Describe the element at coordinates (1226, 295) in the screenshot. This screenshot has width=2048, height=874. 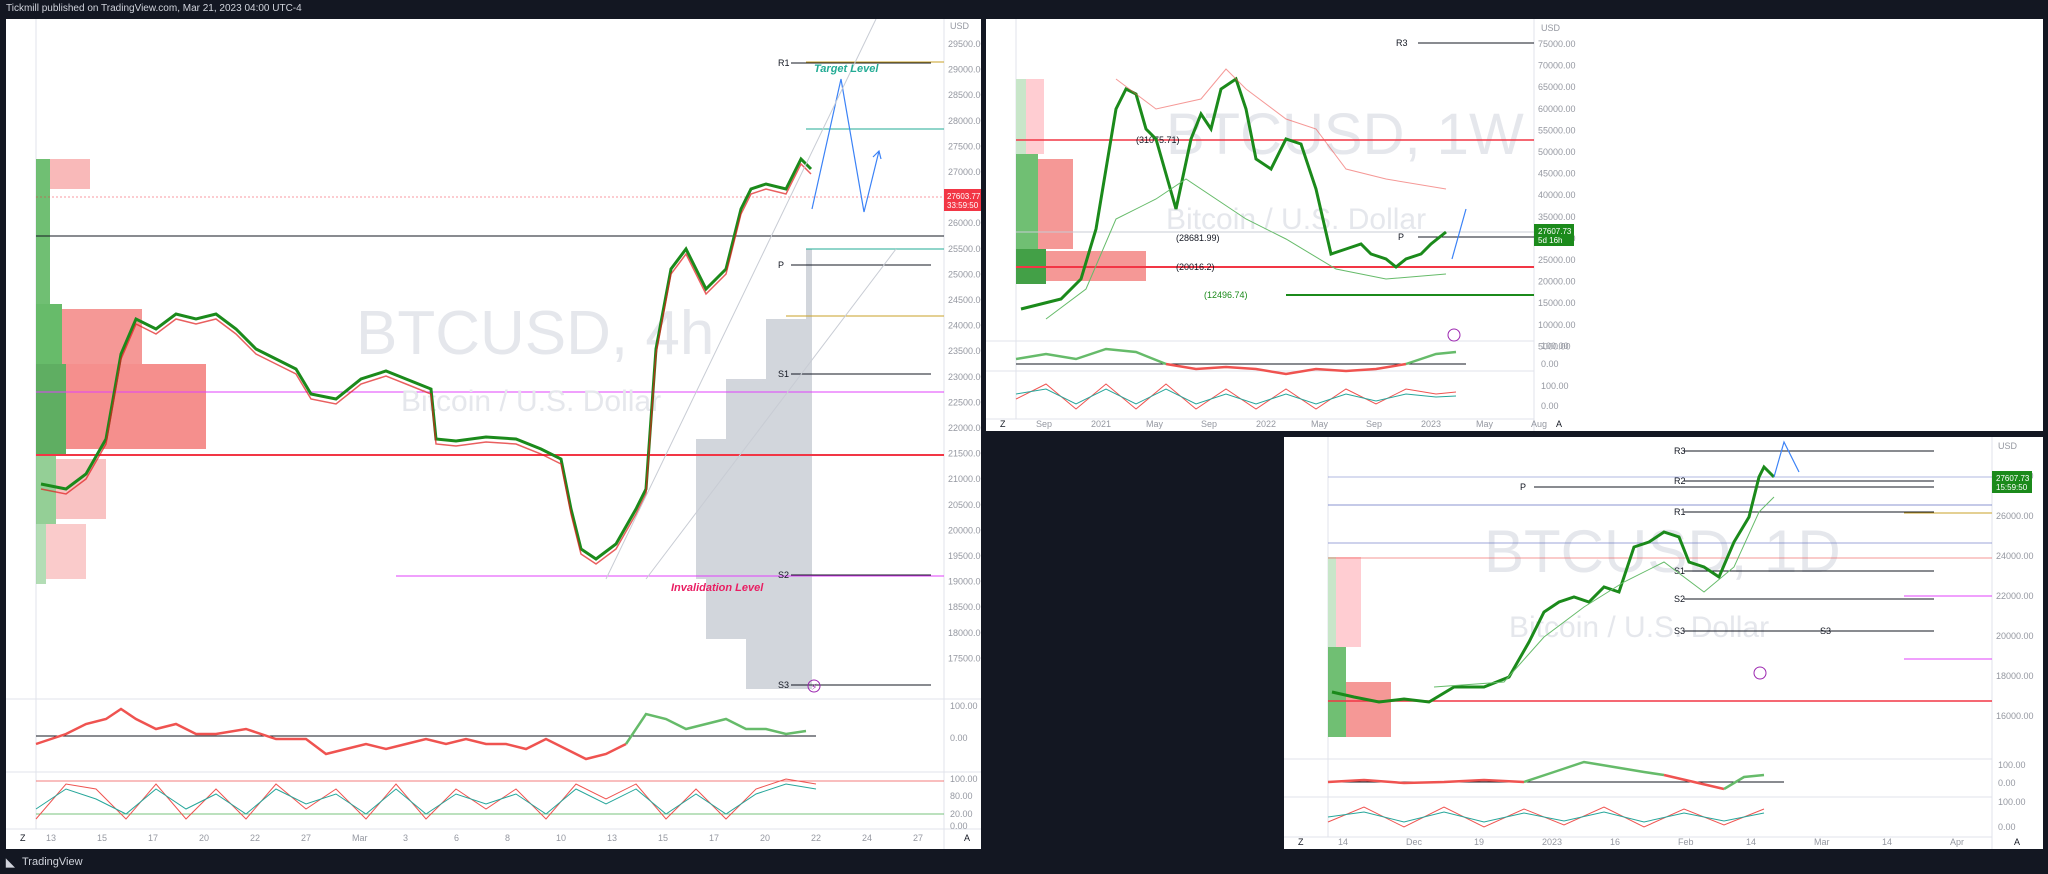
I see `level-label-1w-d: (12496.74)` at that location.